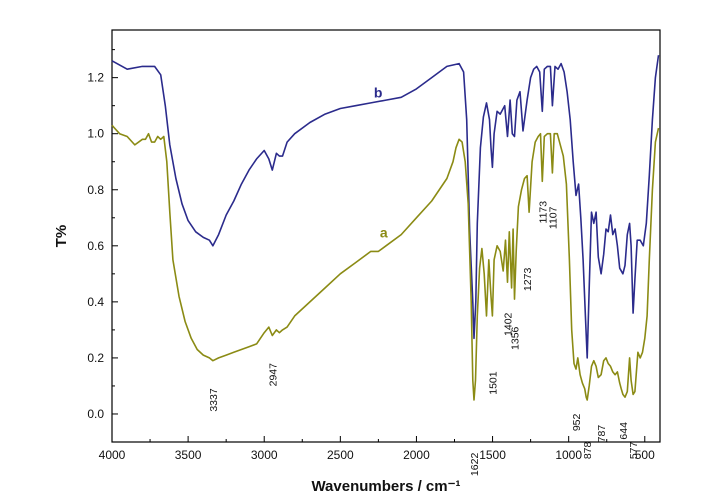 The height and width of the screenshot is (504, 718). Describe the element at coordinates (95, 134) in the screenshot. I see `y-tick-label: 1.0` at that location.